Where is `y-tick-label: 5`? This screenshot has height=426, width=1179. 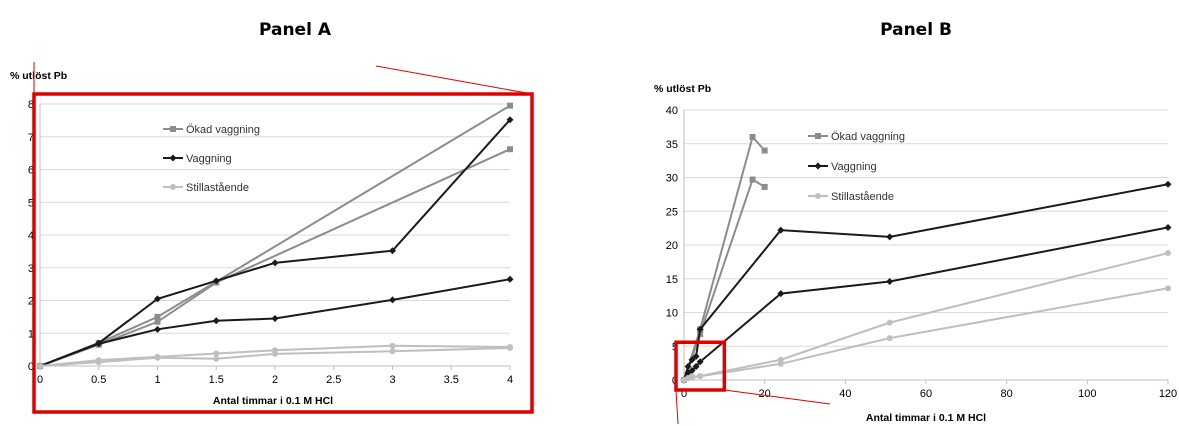 y-tick-label: 5 is located at coordinates (31, 203).